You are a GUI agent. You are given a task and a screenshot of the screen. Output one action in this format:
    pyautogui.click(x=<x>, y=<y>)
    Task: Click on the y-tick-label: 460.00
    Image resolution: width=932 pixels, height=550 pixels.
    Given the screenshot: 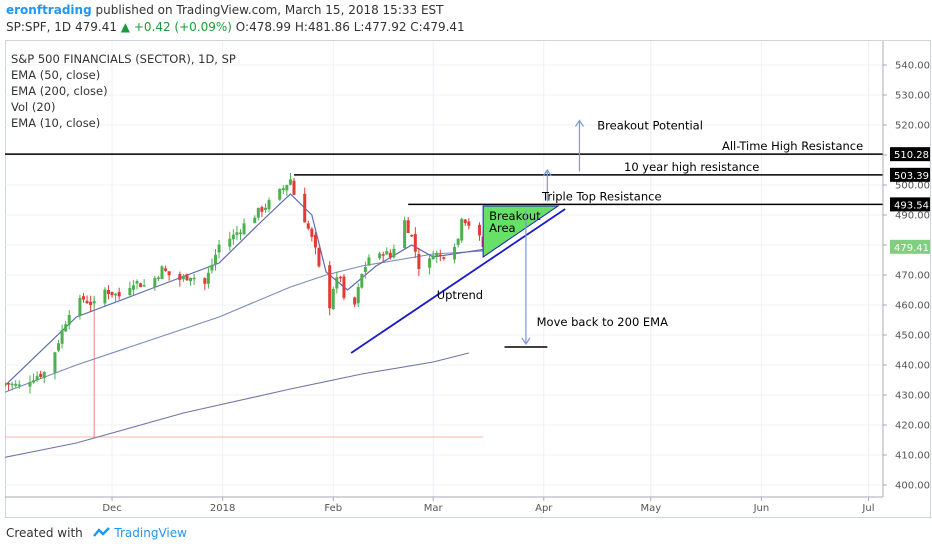 What is the action you would take?
    pyautogui.click(x=912, y=306)
    